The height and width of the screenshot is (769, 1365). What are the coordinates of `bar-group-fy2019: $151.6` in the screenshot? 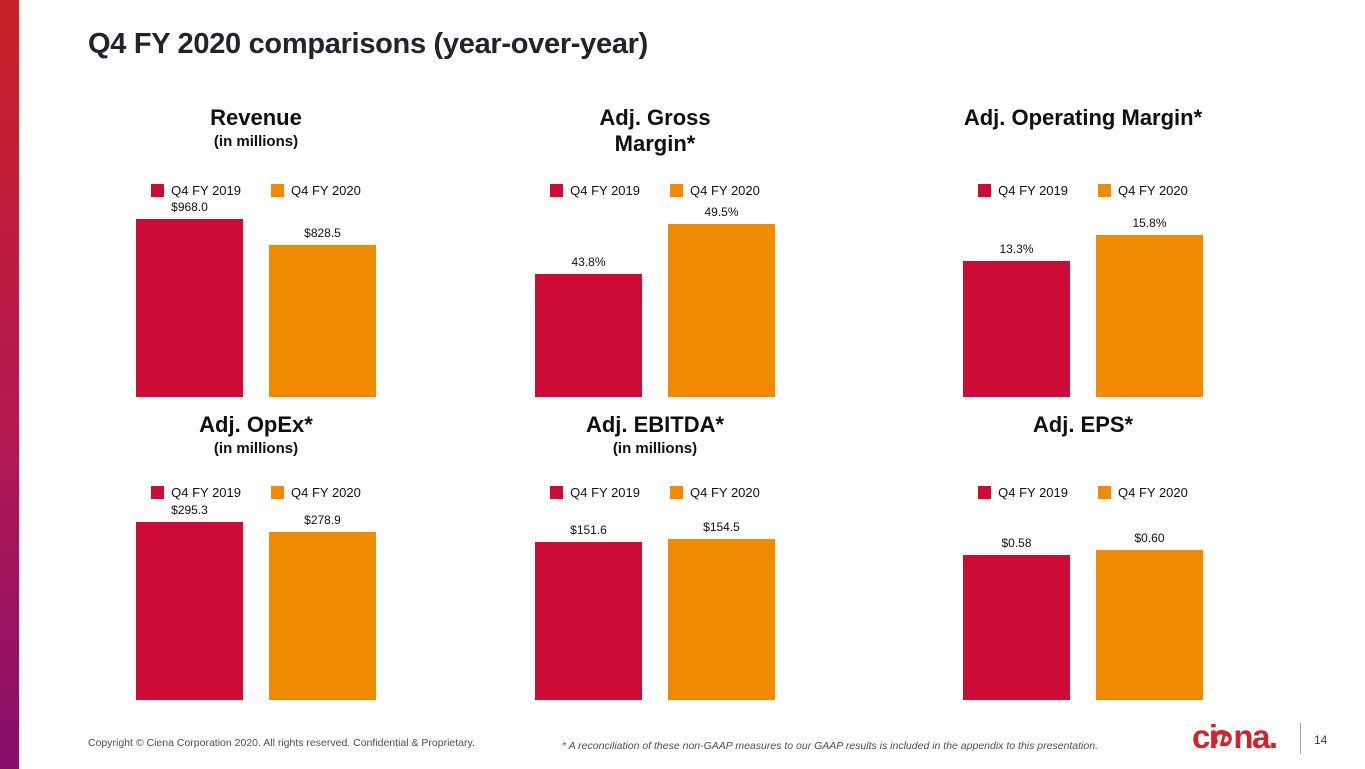 It's located at (588, 611).